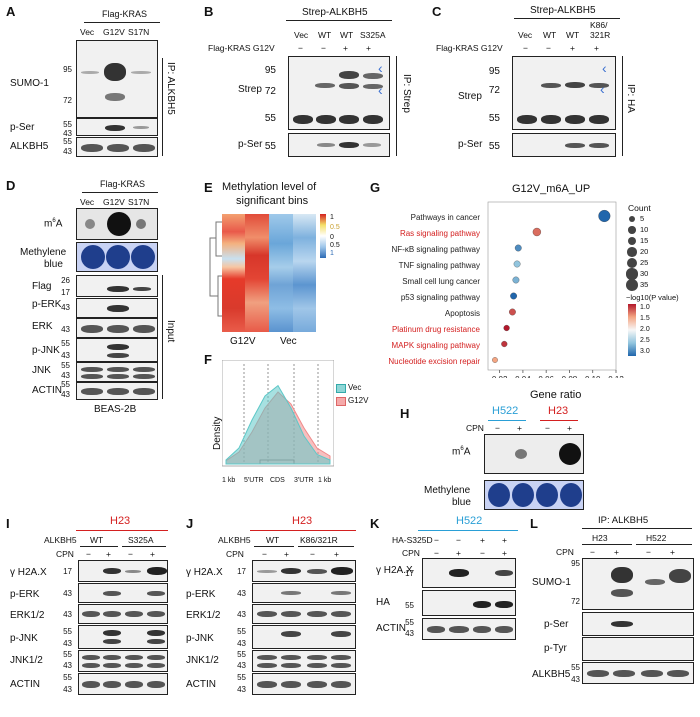 Image resolution: width=700 pixels, height=717 pixels. Describe the element at coordinates (22, 127) in the screenshot. I see `panel-a-row-pser: p-Ser` at that location.